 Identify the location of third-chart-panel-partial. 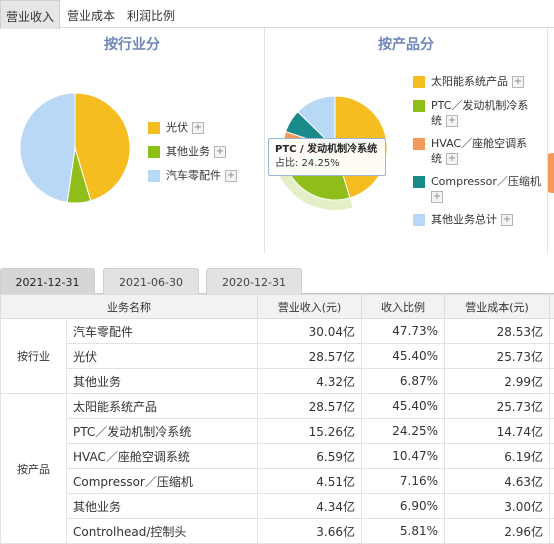
(551, 141).